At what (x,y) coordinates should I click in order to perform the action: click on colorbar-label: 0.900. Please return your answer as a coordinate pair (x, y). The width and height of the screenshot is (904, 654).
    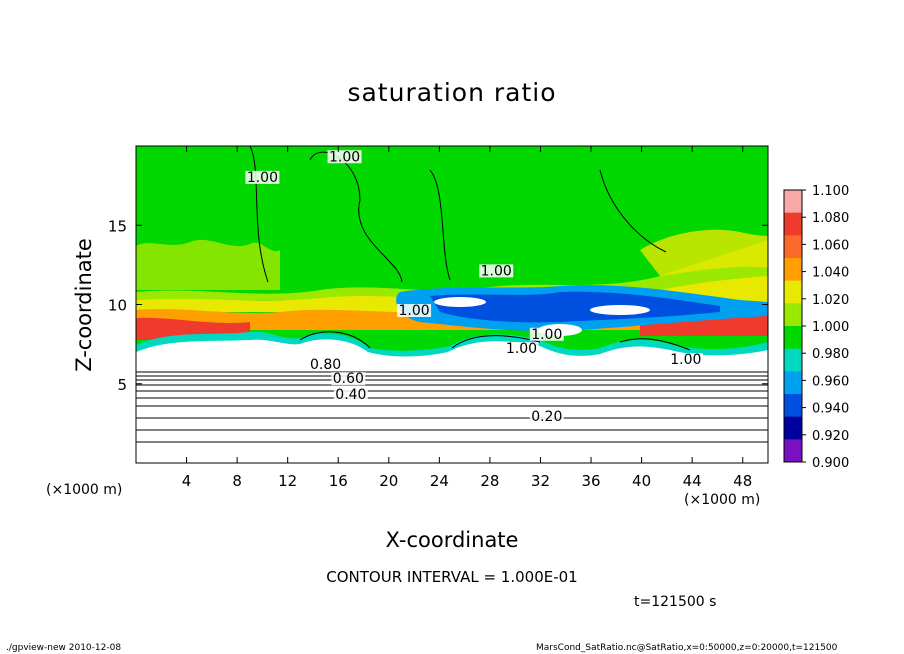
    Looking at the image, I should click on (830, 463).